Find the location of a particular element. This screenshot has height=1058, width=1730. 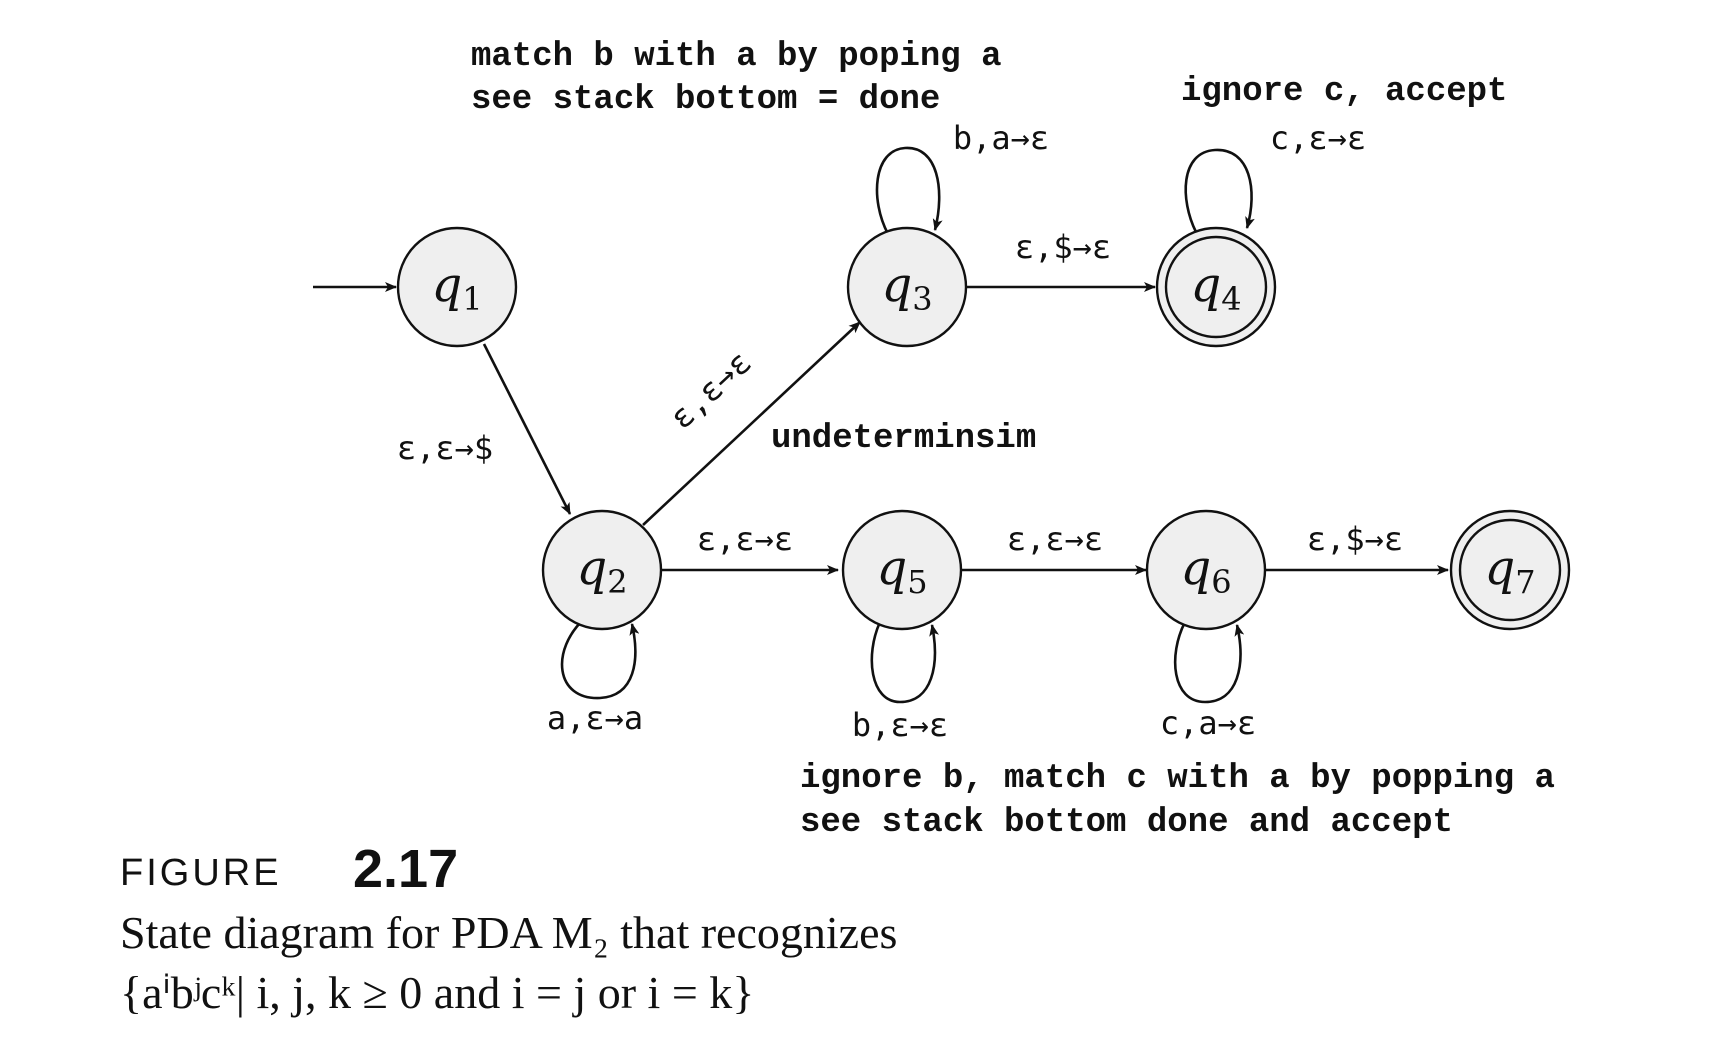

note-middle: undeterminsim is located at coordinates (903, 439).